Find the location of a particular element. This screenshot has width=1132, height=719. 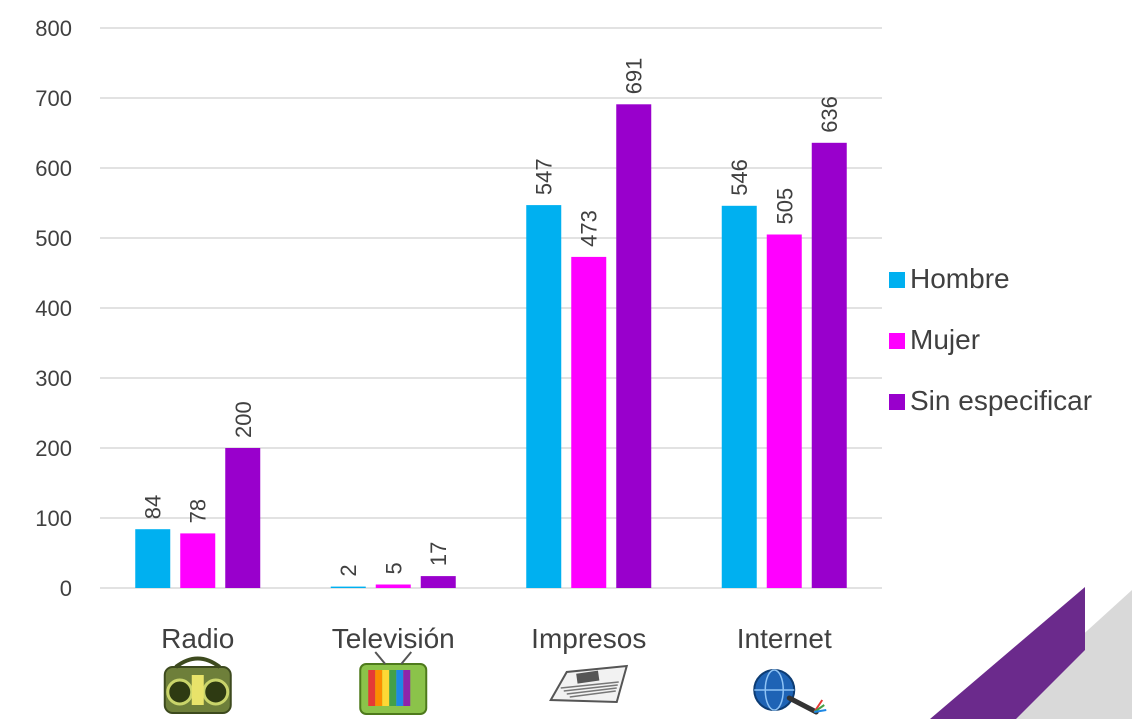

data-label: 78 is located at coordinates (198, 511).